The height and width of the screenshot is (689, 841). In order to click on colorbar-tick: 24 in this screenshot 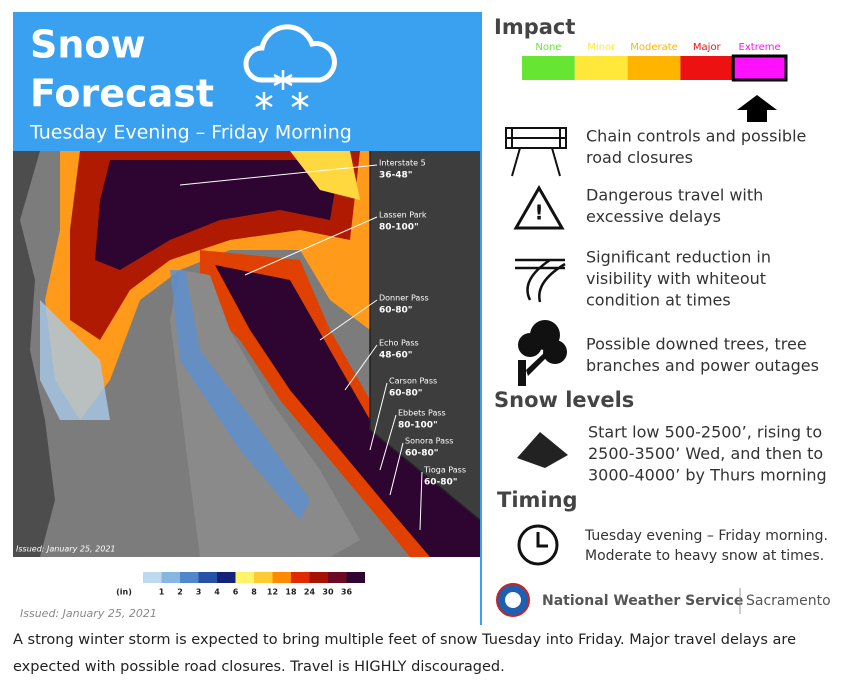, I will do `click(310, 592)`.